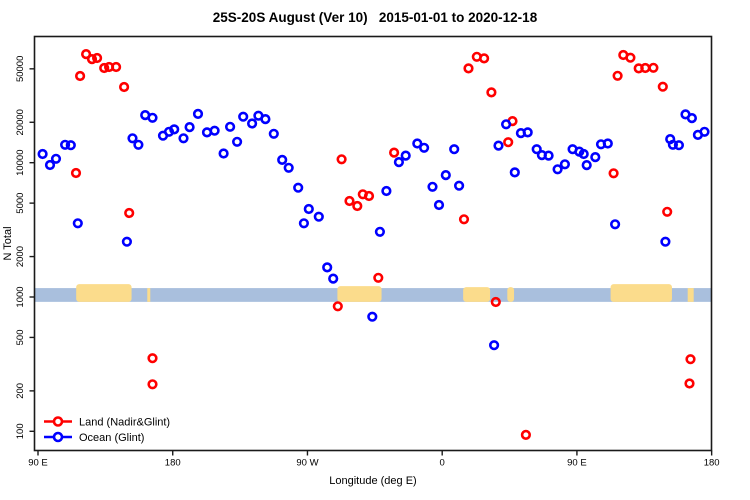 Image resolution: width=750 pixels, height=500 pixels. What do you see at coordinates (111, 438) in the screenshot?
I see `legend-label: Ocean (Glint)` at bounding box center [111, 438].